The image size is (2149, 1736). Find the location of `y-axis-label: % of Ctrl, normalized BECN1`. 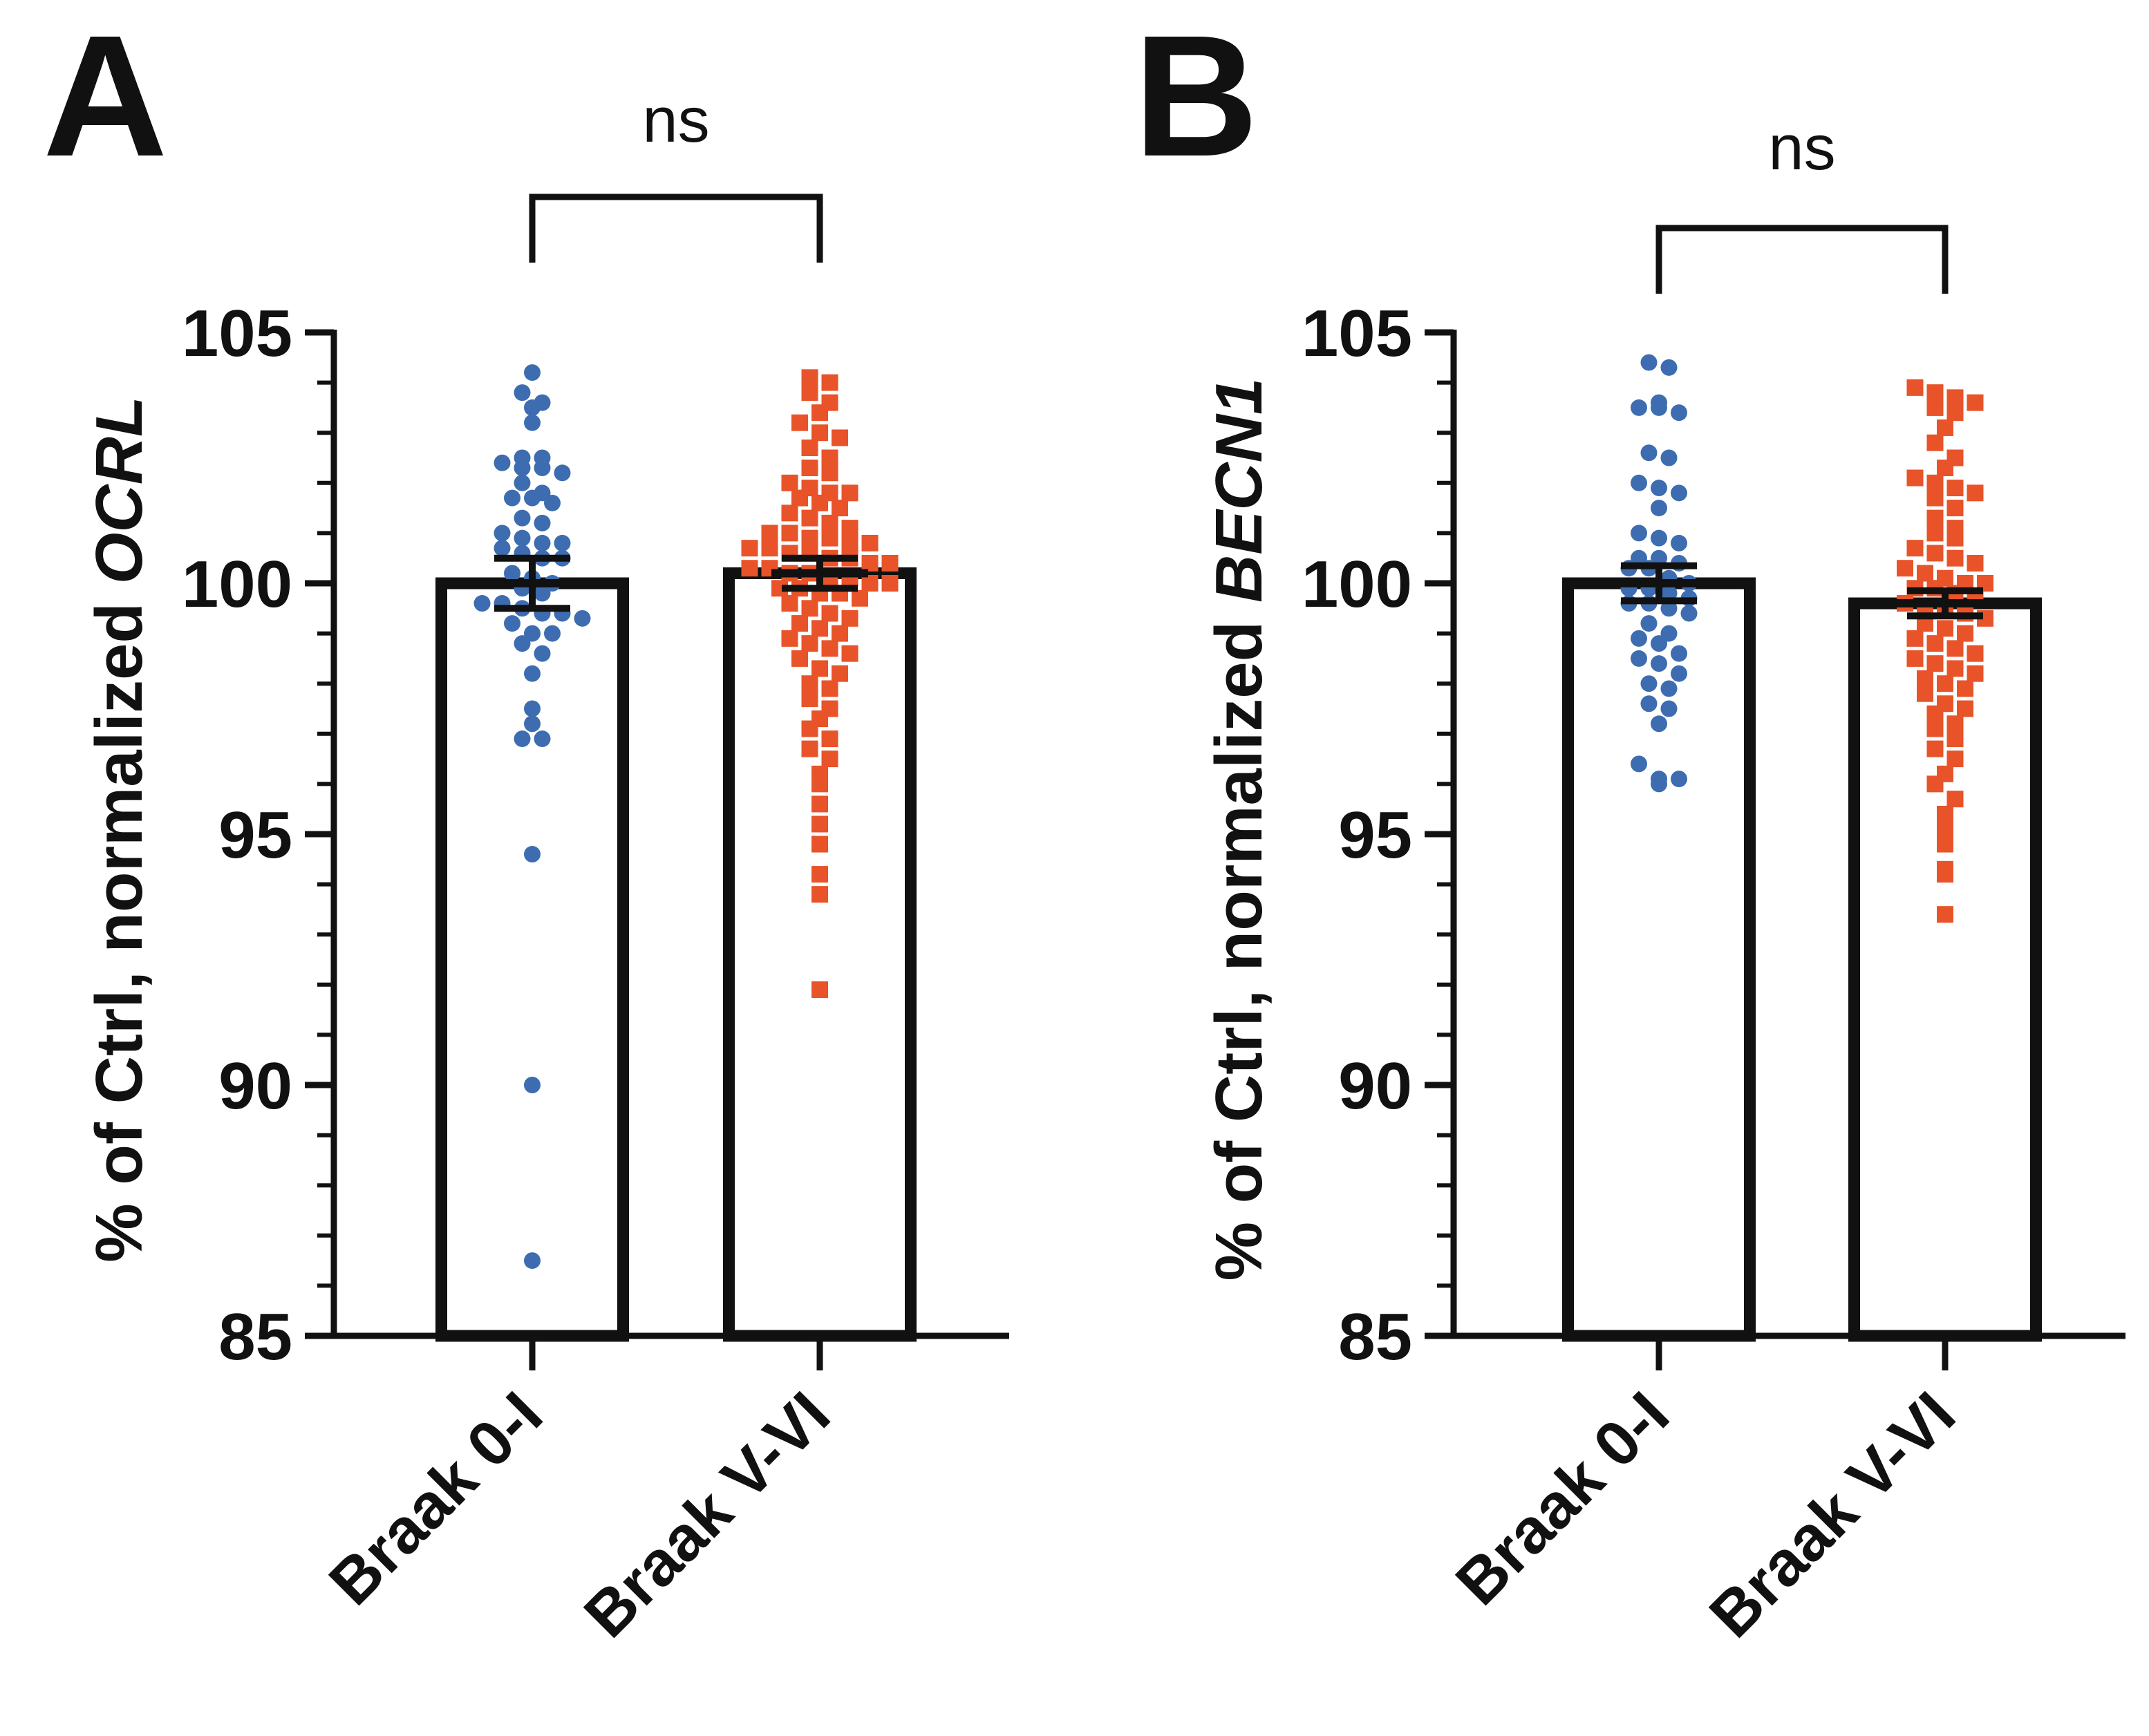

y-axis-label: % of Ctrl, normalized BECN1 is located at coordinates (1239, 829).